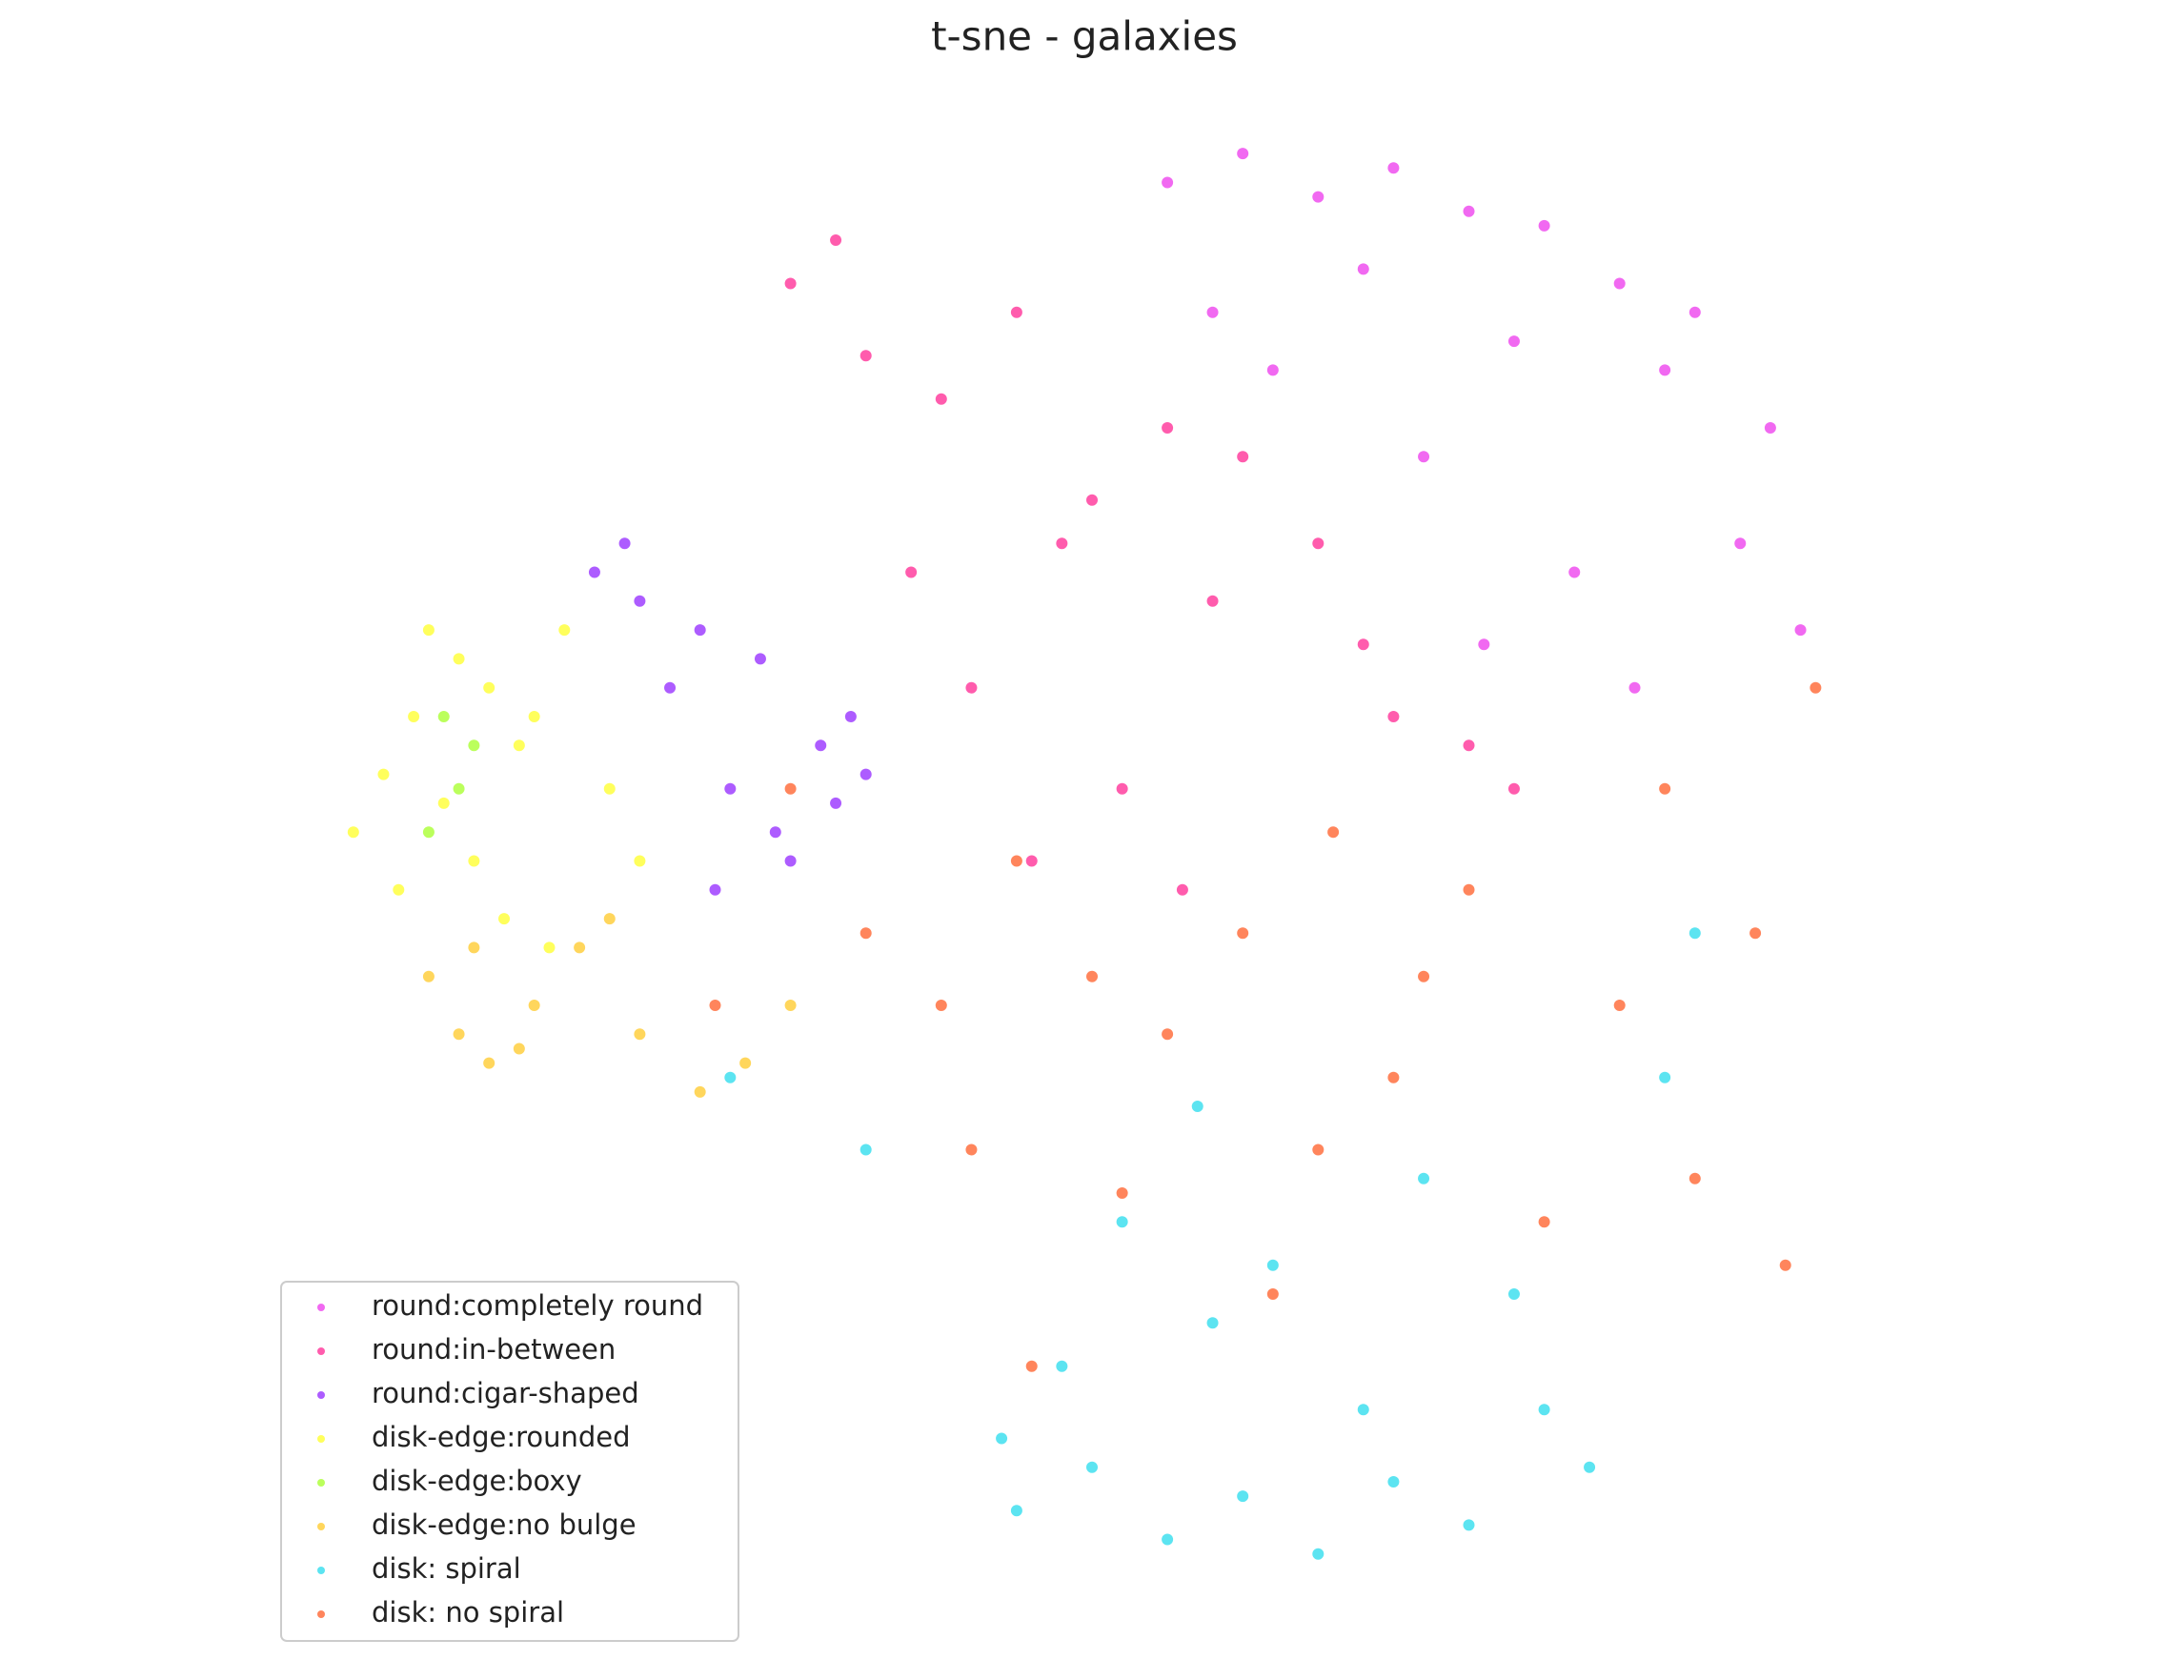 The width and height of the screenshot is (2184, 1680). What do you see at coordinates (506, 1393) in the screenshot?
I see `legend-label: round:cigar-shaped` at bounding box center [506, 1393].